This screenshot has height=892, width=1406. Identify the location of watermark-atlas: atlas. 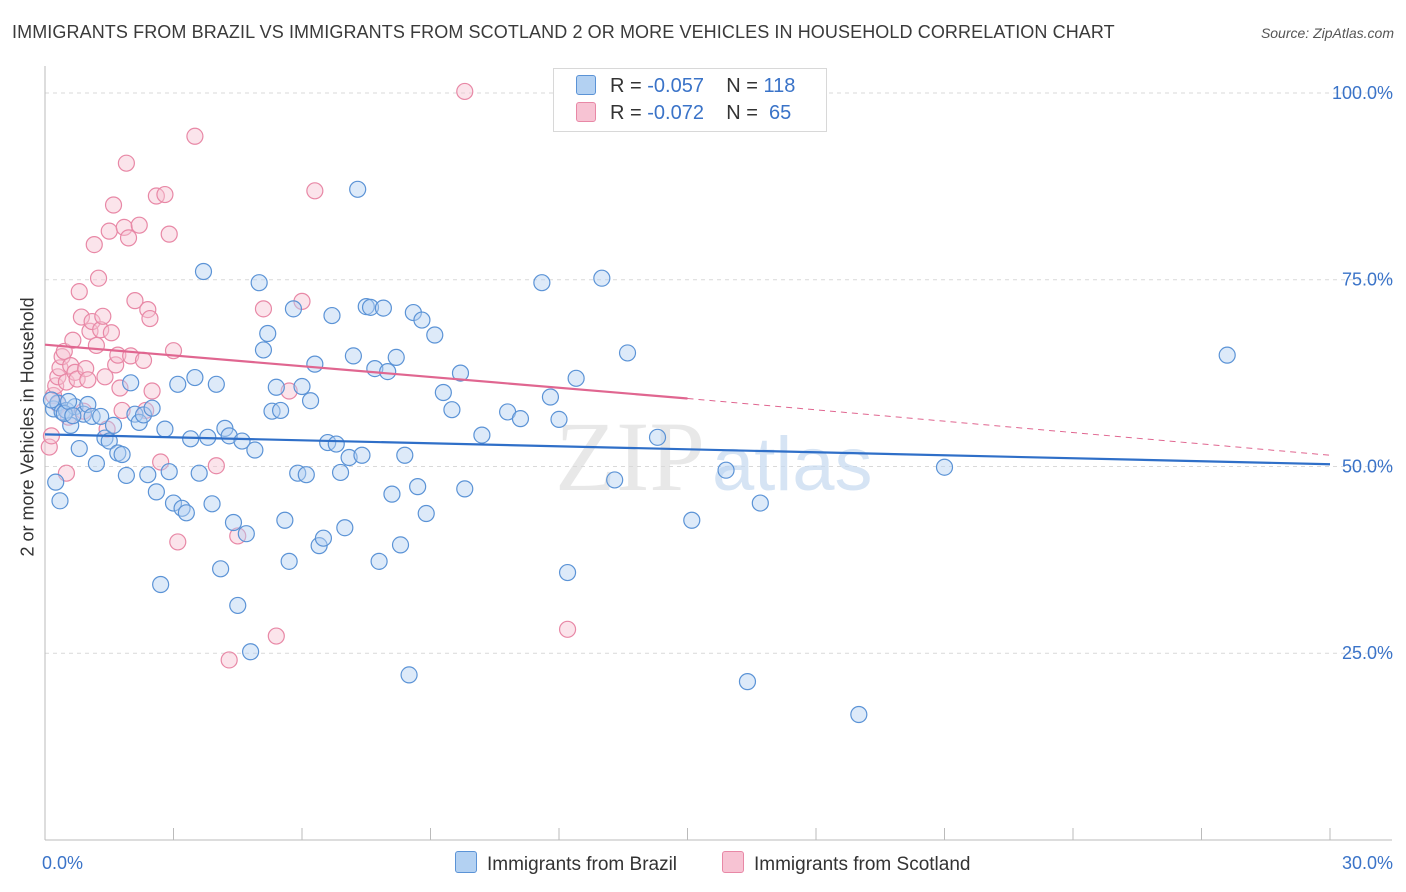
(792, 464).